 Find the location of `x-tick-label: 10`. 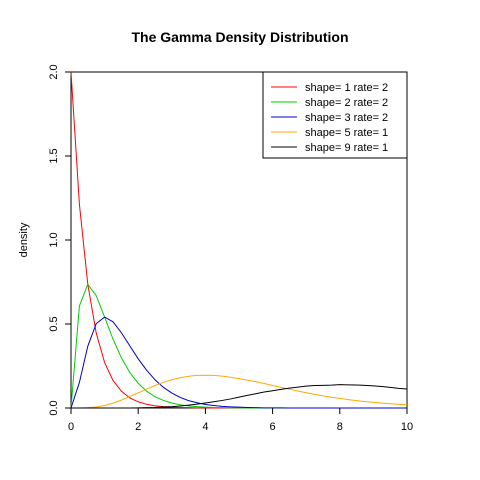

x-tick-label: 10 is located at coordinates (407, 427).